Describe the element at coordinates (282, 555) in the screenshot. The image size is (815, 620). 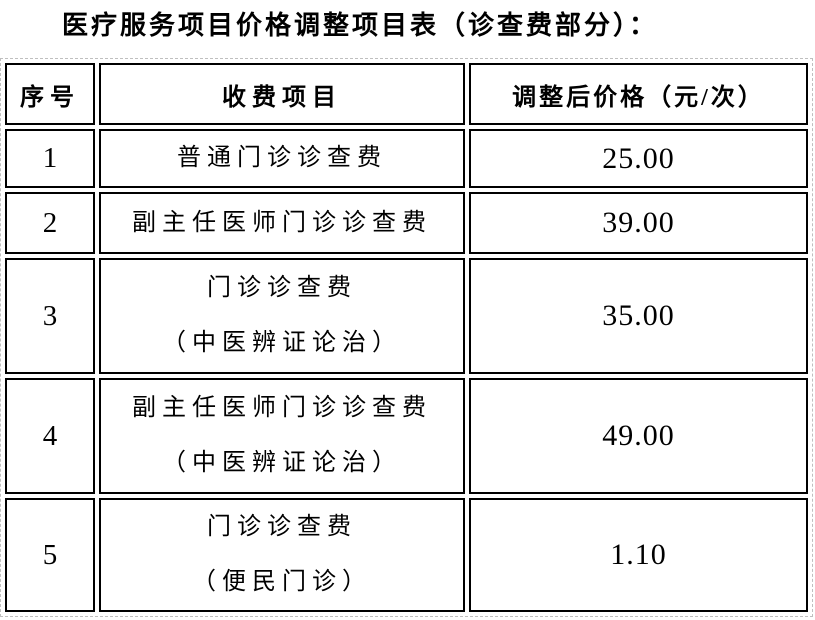
I see `cell-charge-item: 门诊诊查费 （便民门诊）` at that location.